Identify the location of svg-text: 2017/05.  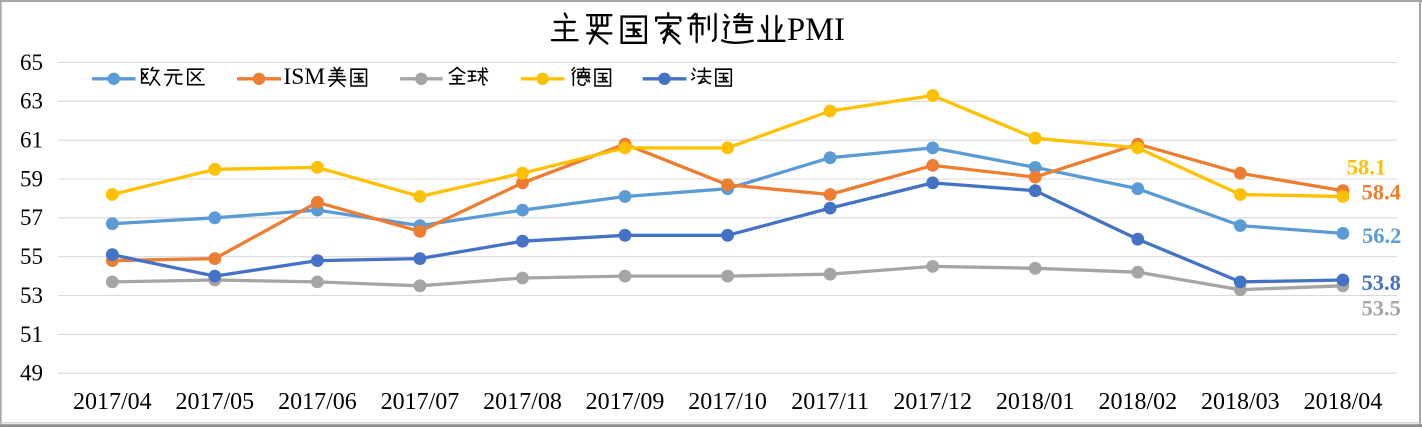
(214, 402).